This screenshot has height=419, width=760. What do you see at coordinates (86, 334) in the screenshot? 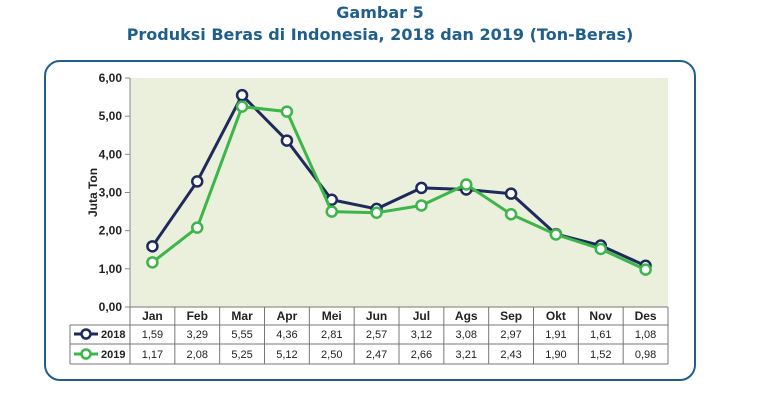
I see `legend-marker-2018` at bounding box center [86, 334].